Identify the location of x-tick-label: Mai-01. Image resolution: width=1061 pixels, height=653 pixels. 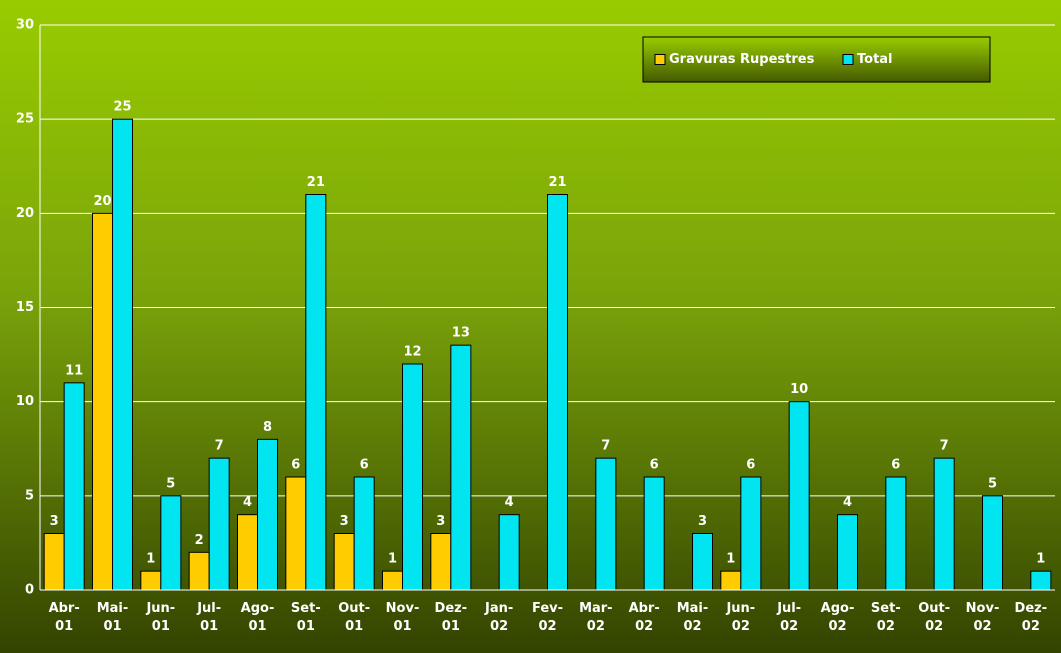
(113, 617).